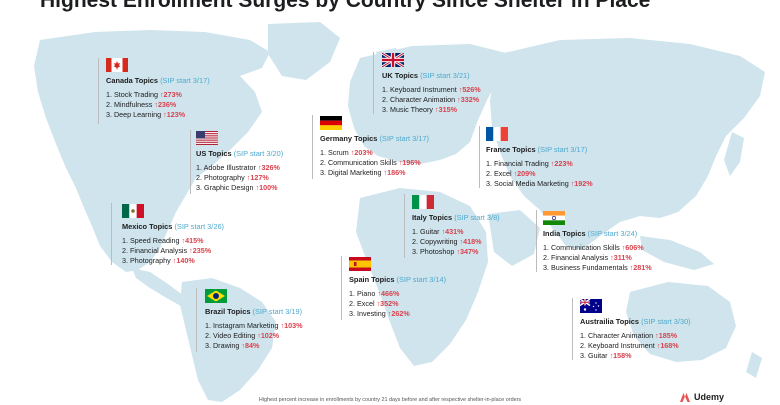 The image size is (780, 405). I want to click on udemy-logo-icon, so click(685, 397).